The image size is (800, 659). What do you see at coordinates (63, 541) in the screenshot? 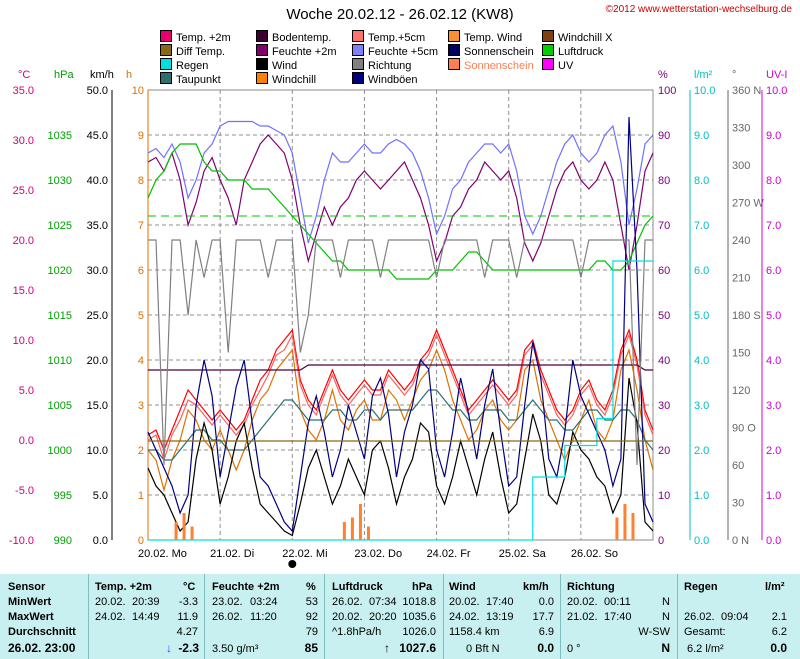
I see `y-tick-label: 990` at bounding box center [63, 541].